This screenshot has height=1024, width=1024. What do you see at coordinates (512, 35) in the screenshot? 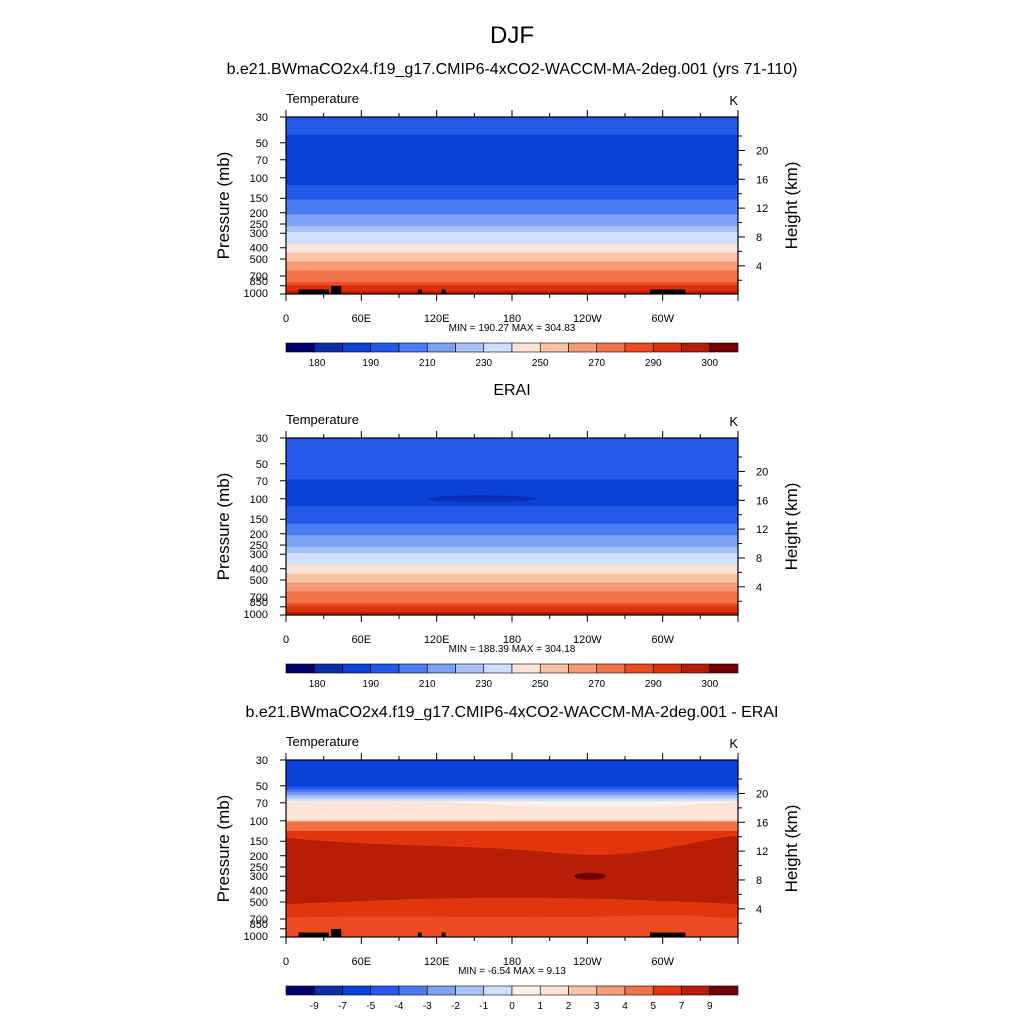
I see `figure-title: DJF` at bounding box center [512, 35].